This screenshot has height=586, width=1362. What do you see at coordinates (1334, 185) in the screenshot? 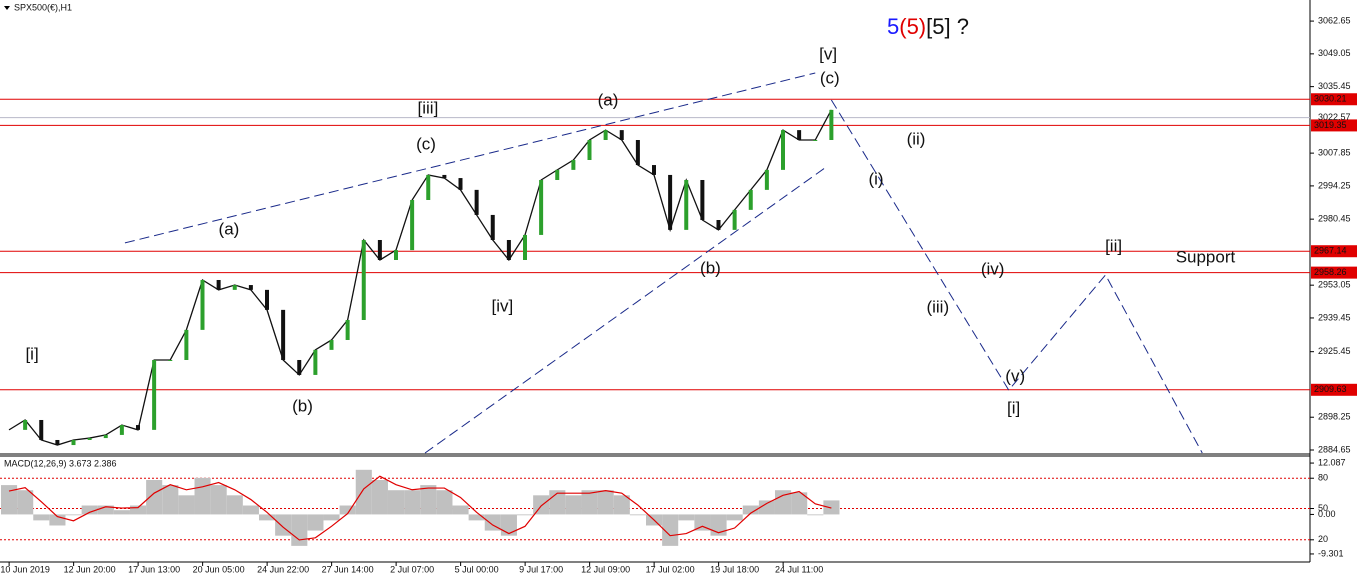
I see `y-tick-label: 2994.25` at bounding box center [1334, 185].